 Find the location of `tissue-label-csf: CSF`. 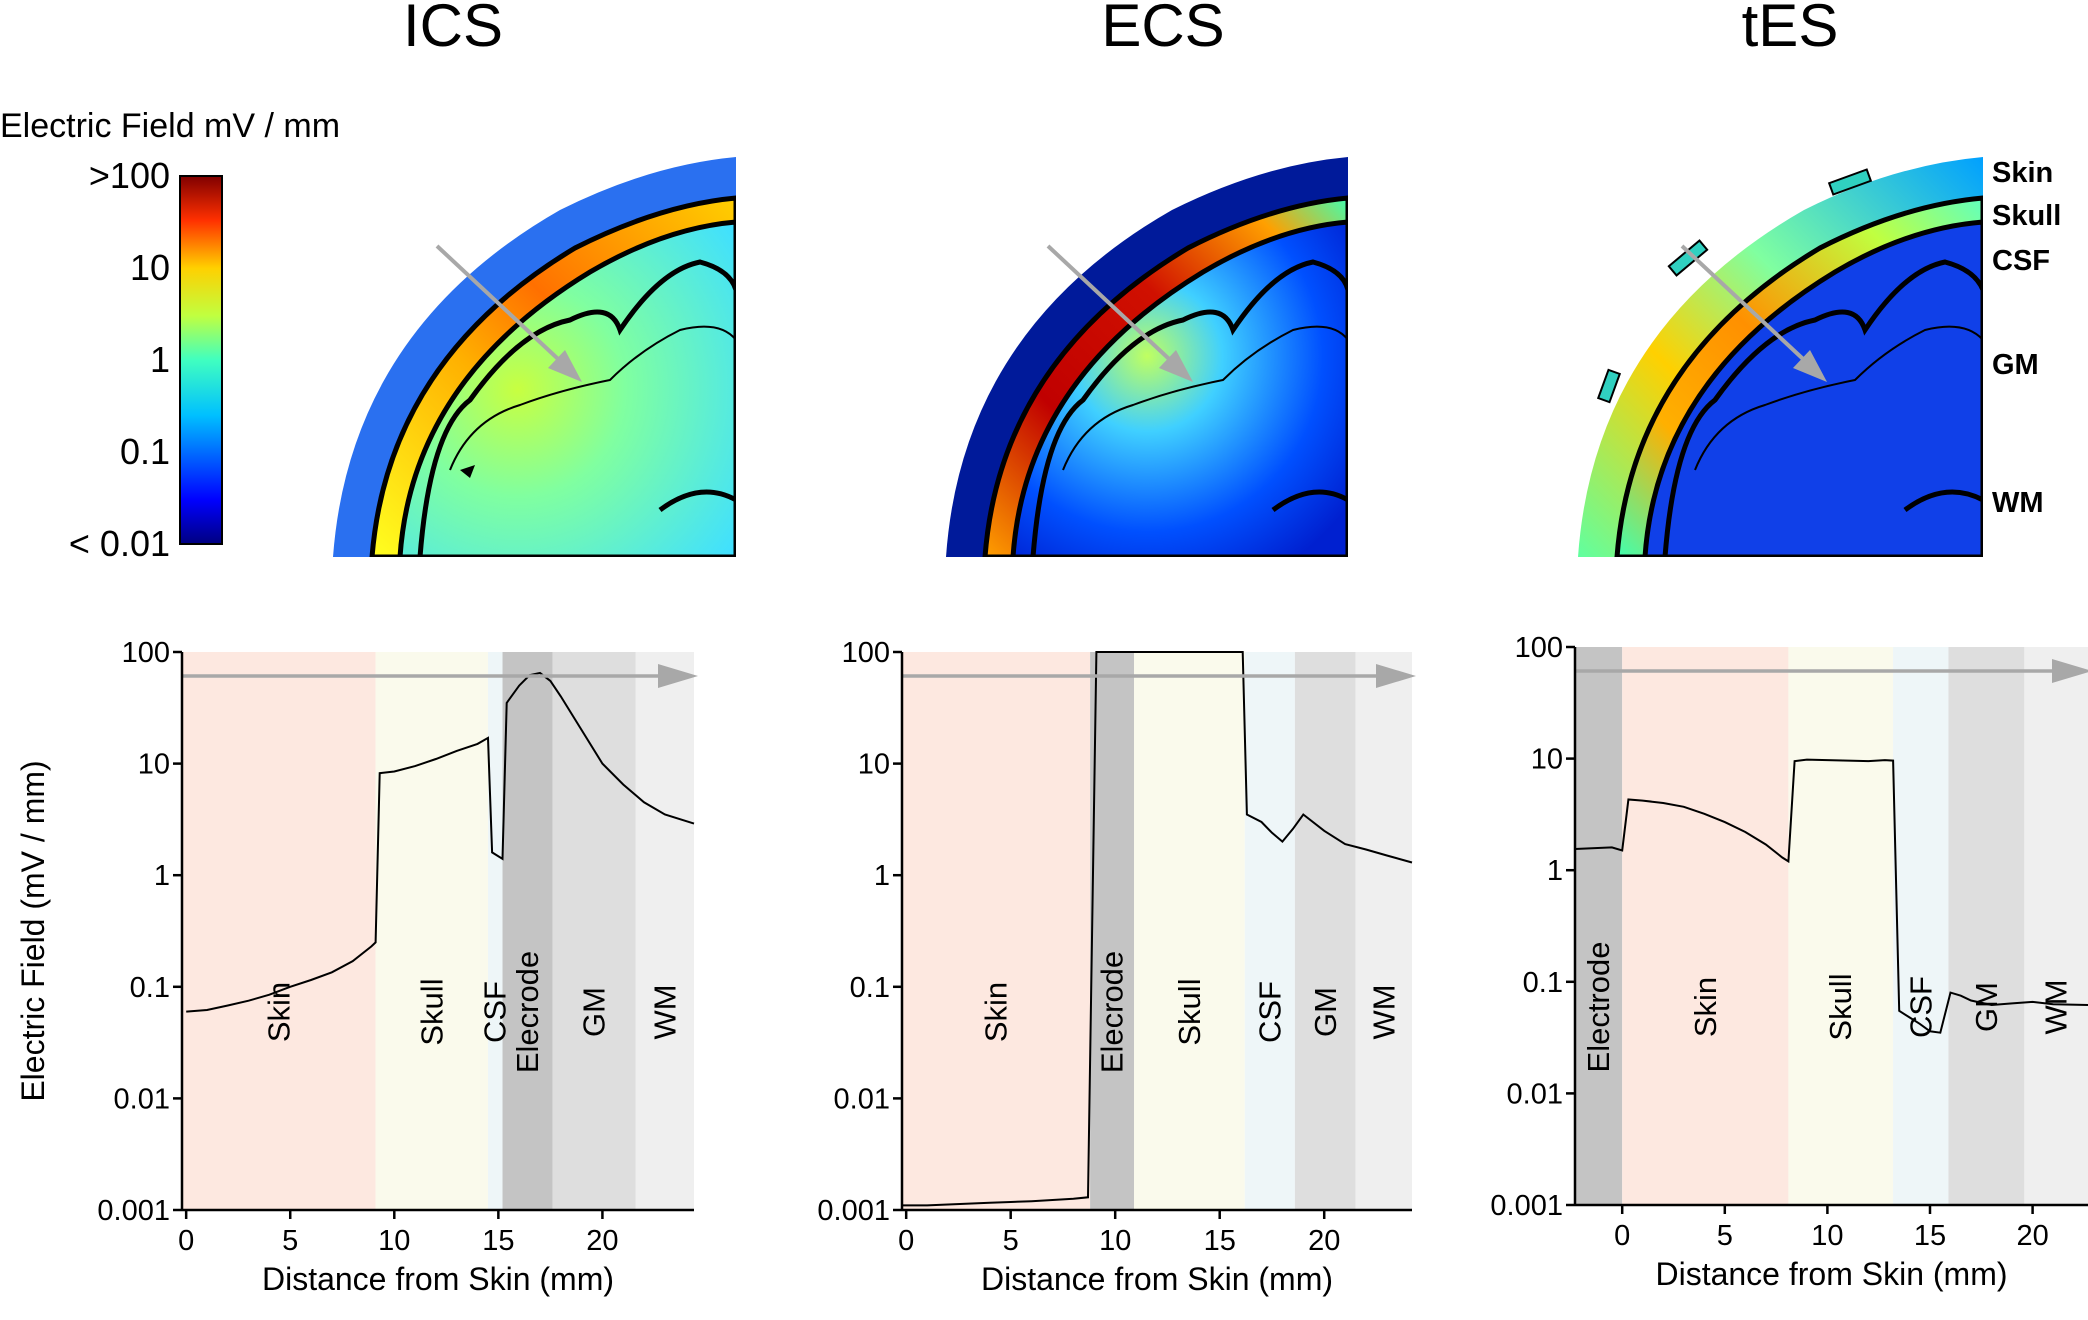

tissue-label-csf: CSF is located at coordinates (2021, 261).